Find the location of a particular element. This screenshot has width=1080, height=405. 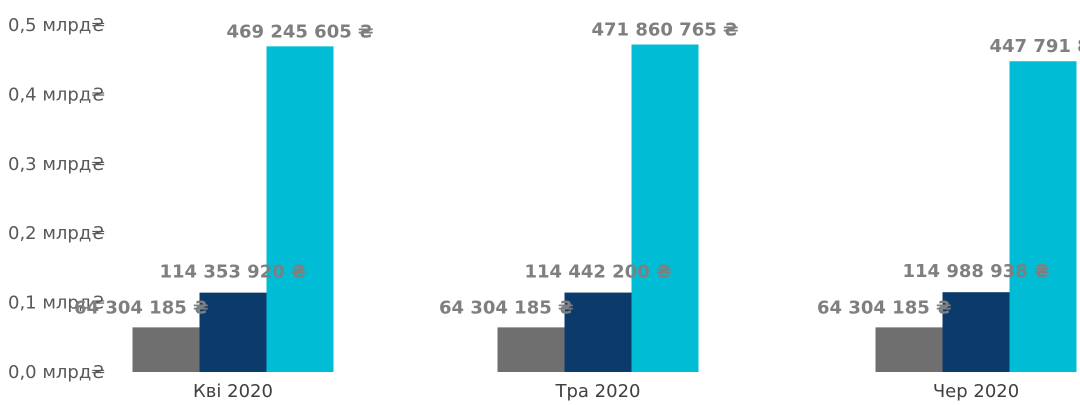

y-tick-label: 0,0 млрд₴ is located at coordinates (56, 372).